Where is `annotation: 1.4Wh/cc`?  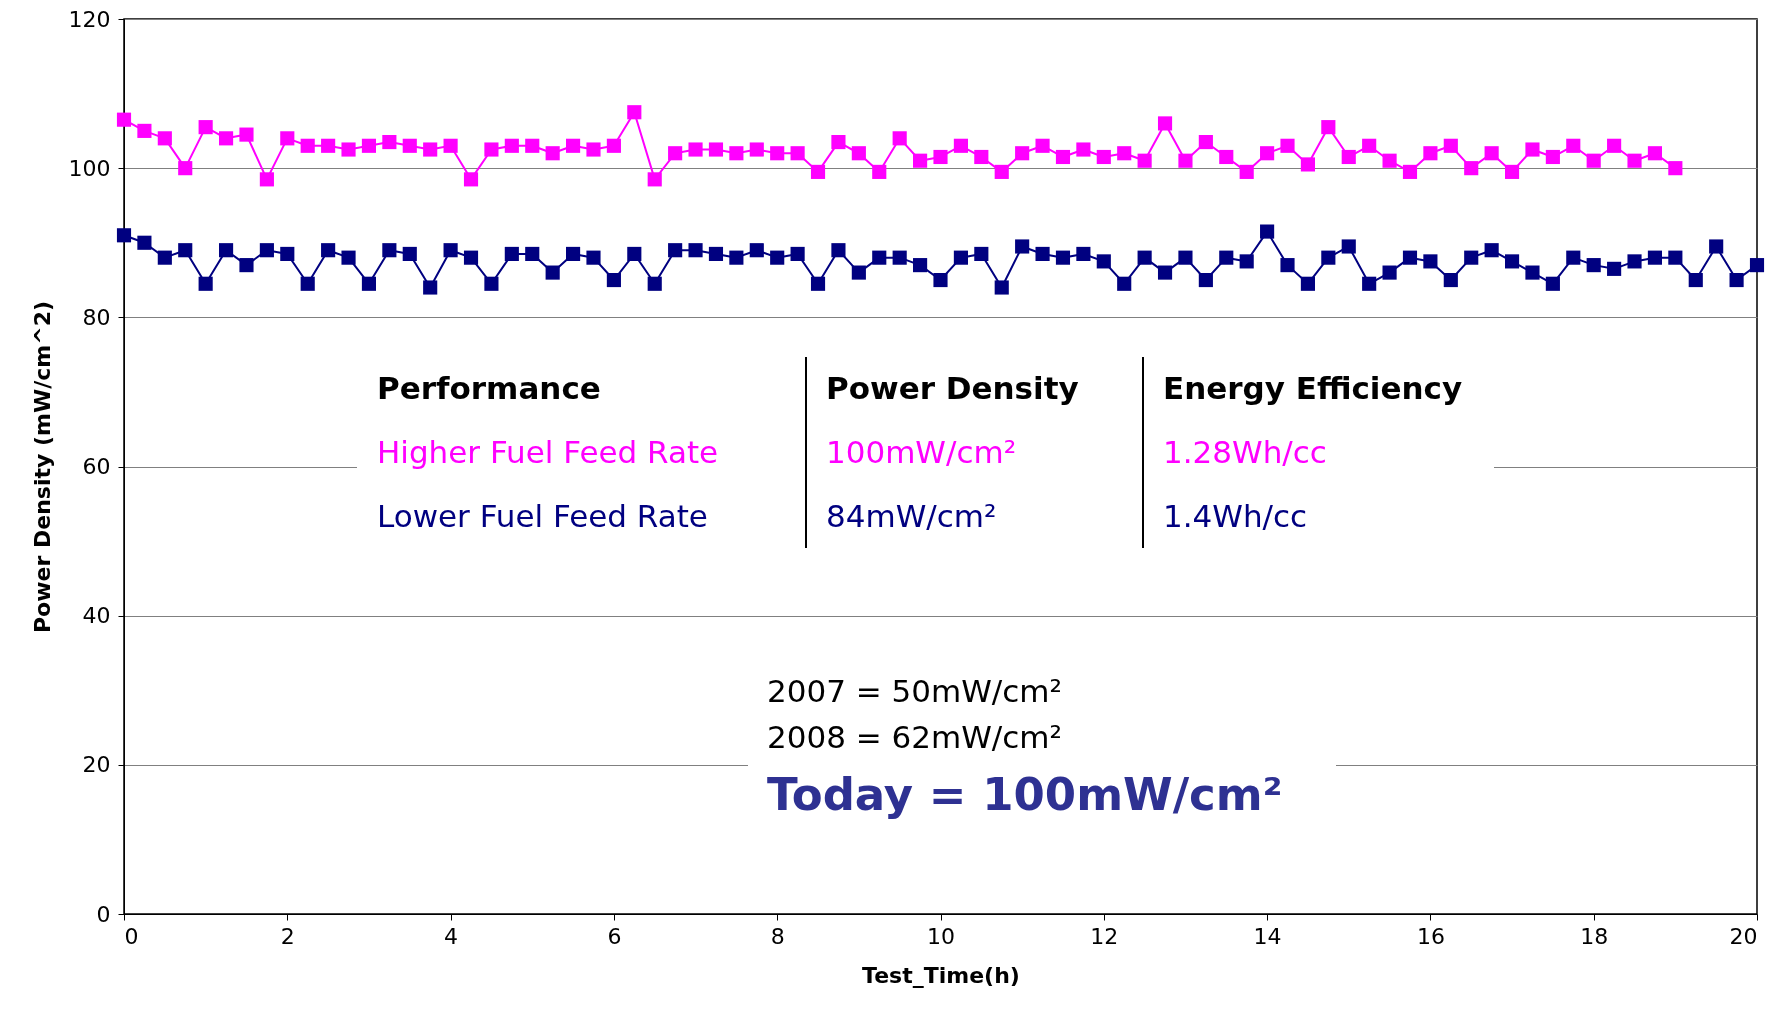
annotation: 1.4Wh/cc is located at coordinates (1235, 516).